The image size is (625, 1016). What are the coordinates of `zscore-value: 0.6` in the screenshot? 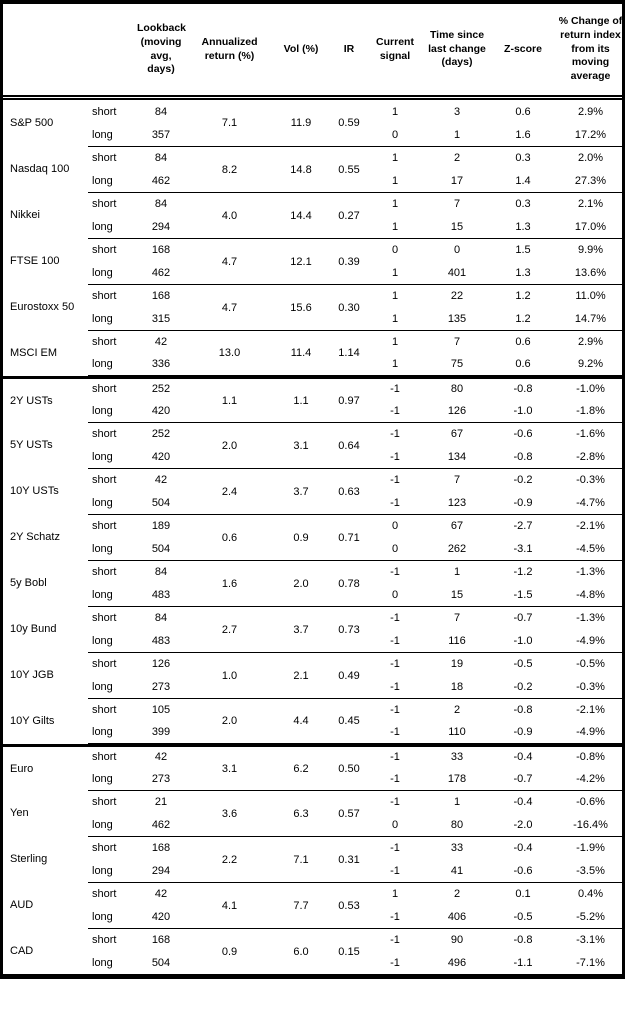 It's located at (523, 111).